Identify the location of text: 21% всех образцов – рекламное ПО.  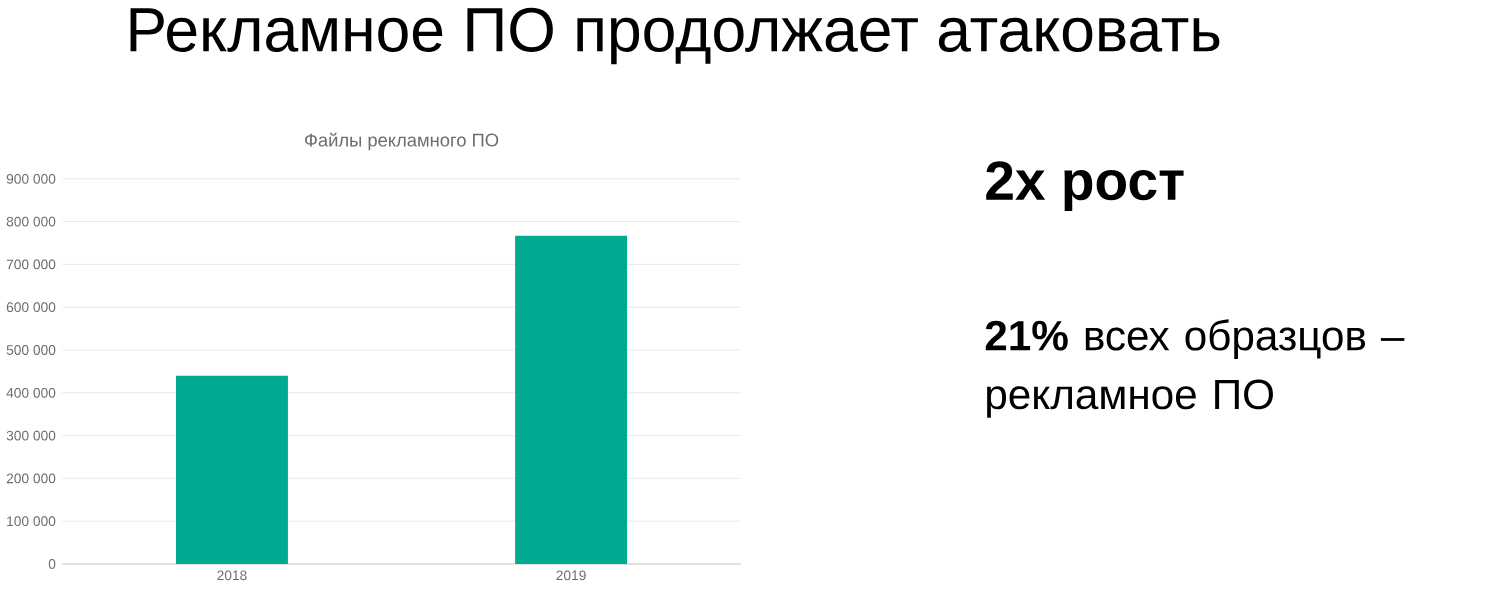
(1195, 368).